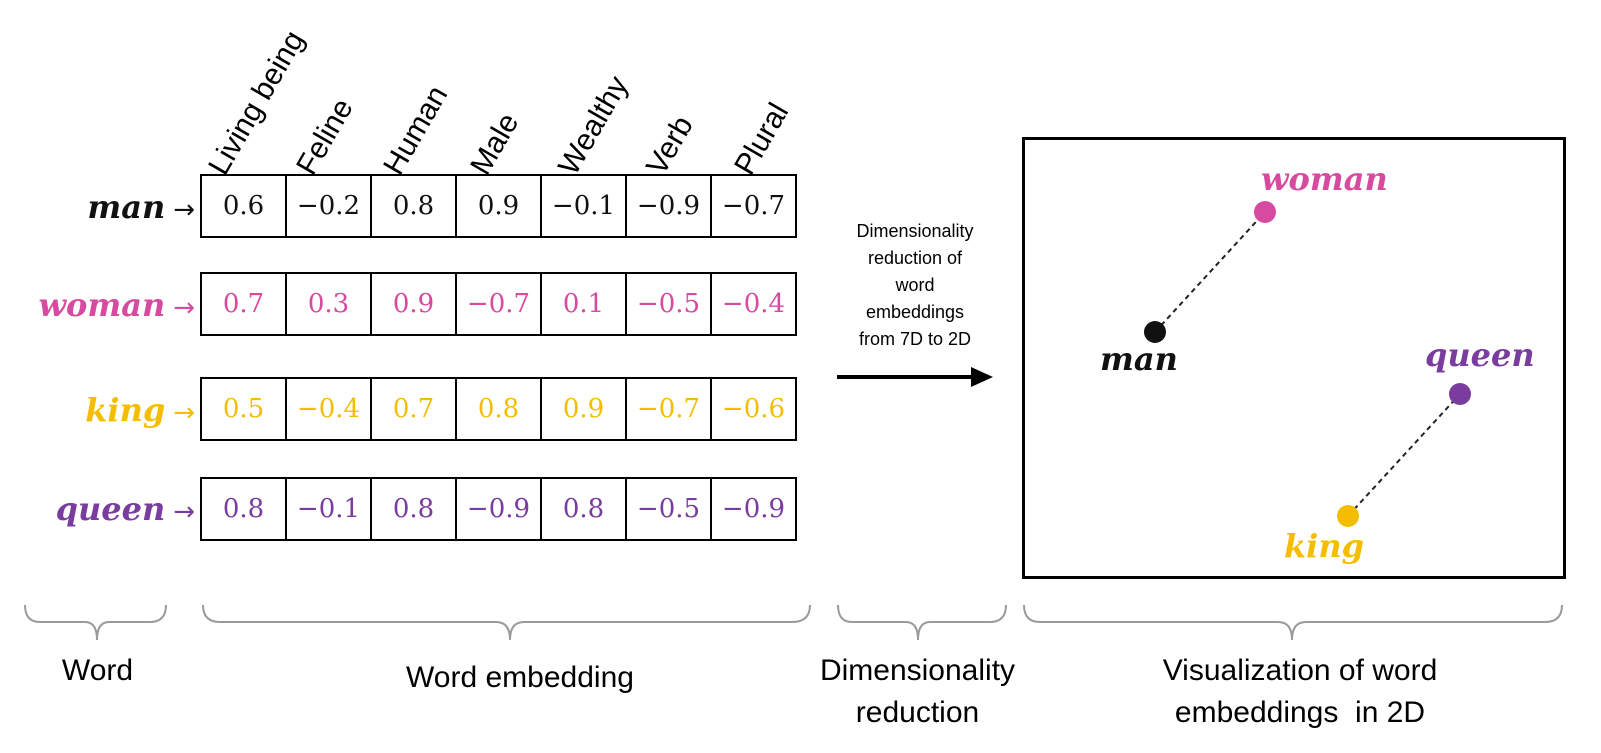  I want to click on caption-line: embeddings in 2D, so click(1300, 712).